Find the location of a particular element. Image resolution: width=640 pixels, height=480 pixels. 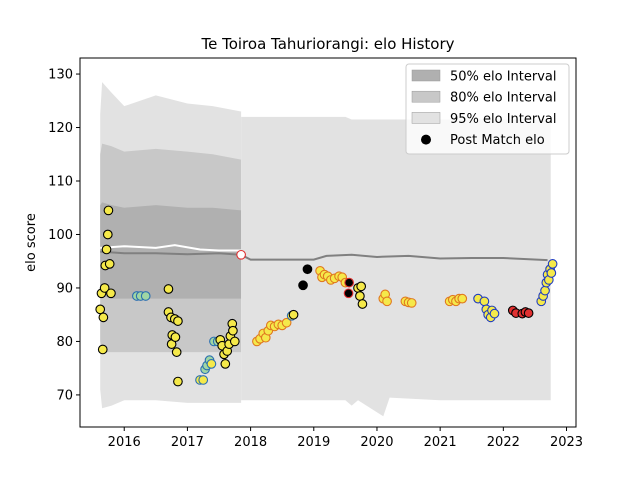

line-early-mean is located at coordinates (171, 248).